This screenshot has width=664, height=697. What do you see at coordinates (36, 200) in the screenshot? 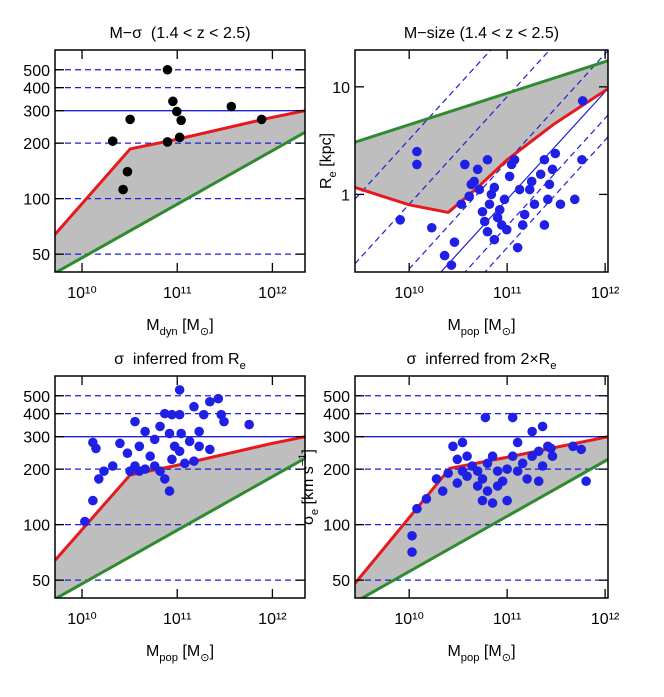
I see `y-tick-label: 100` at bounding box center [36, 200].